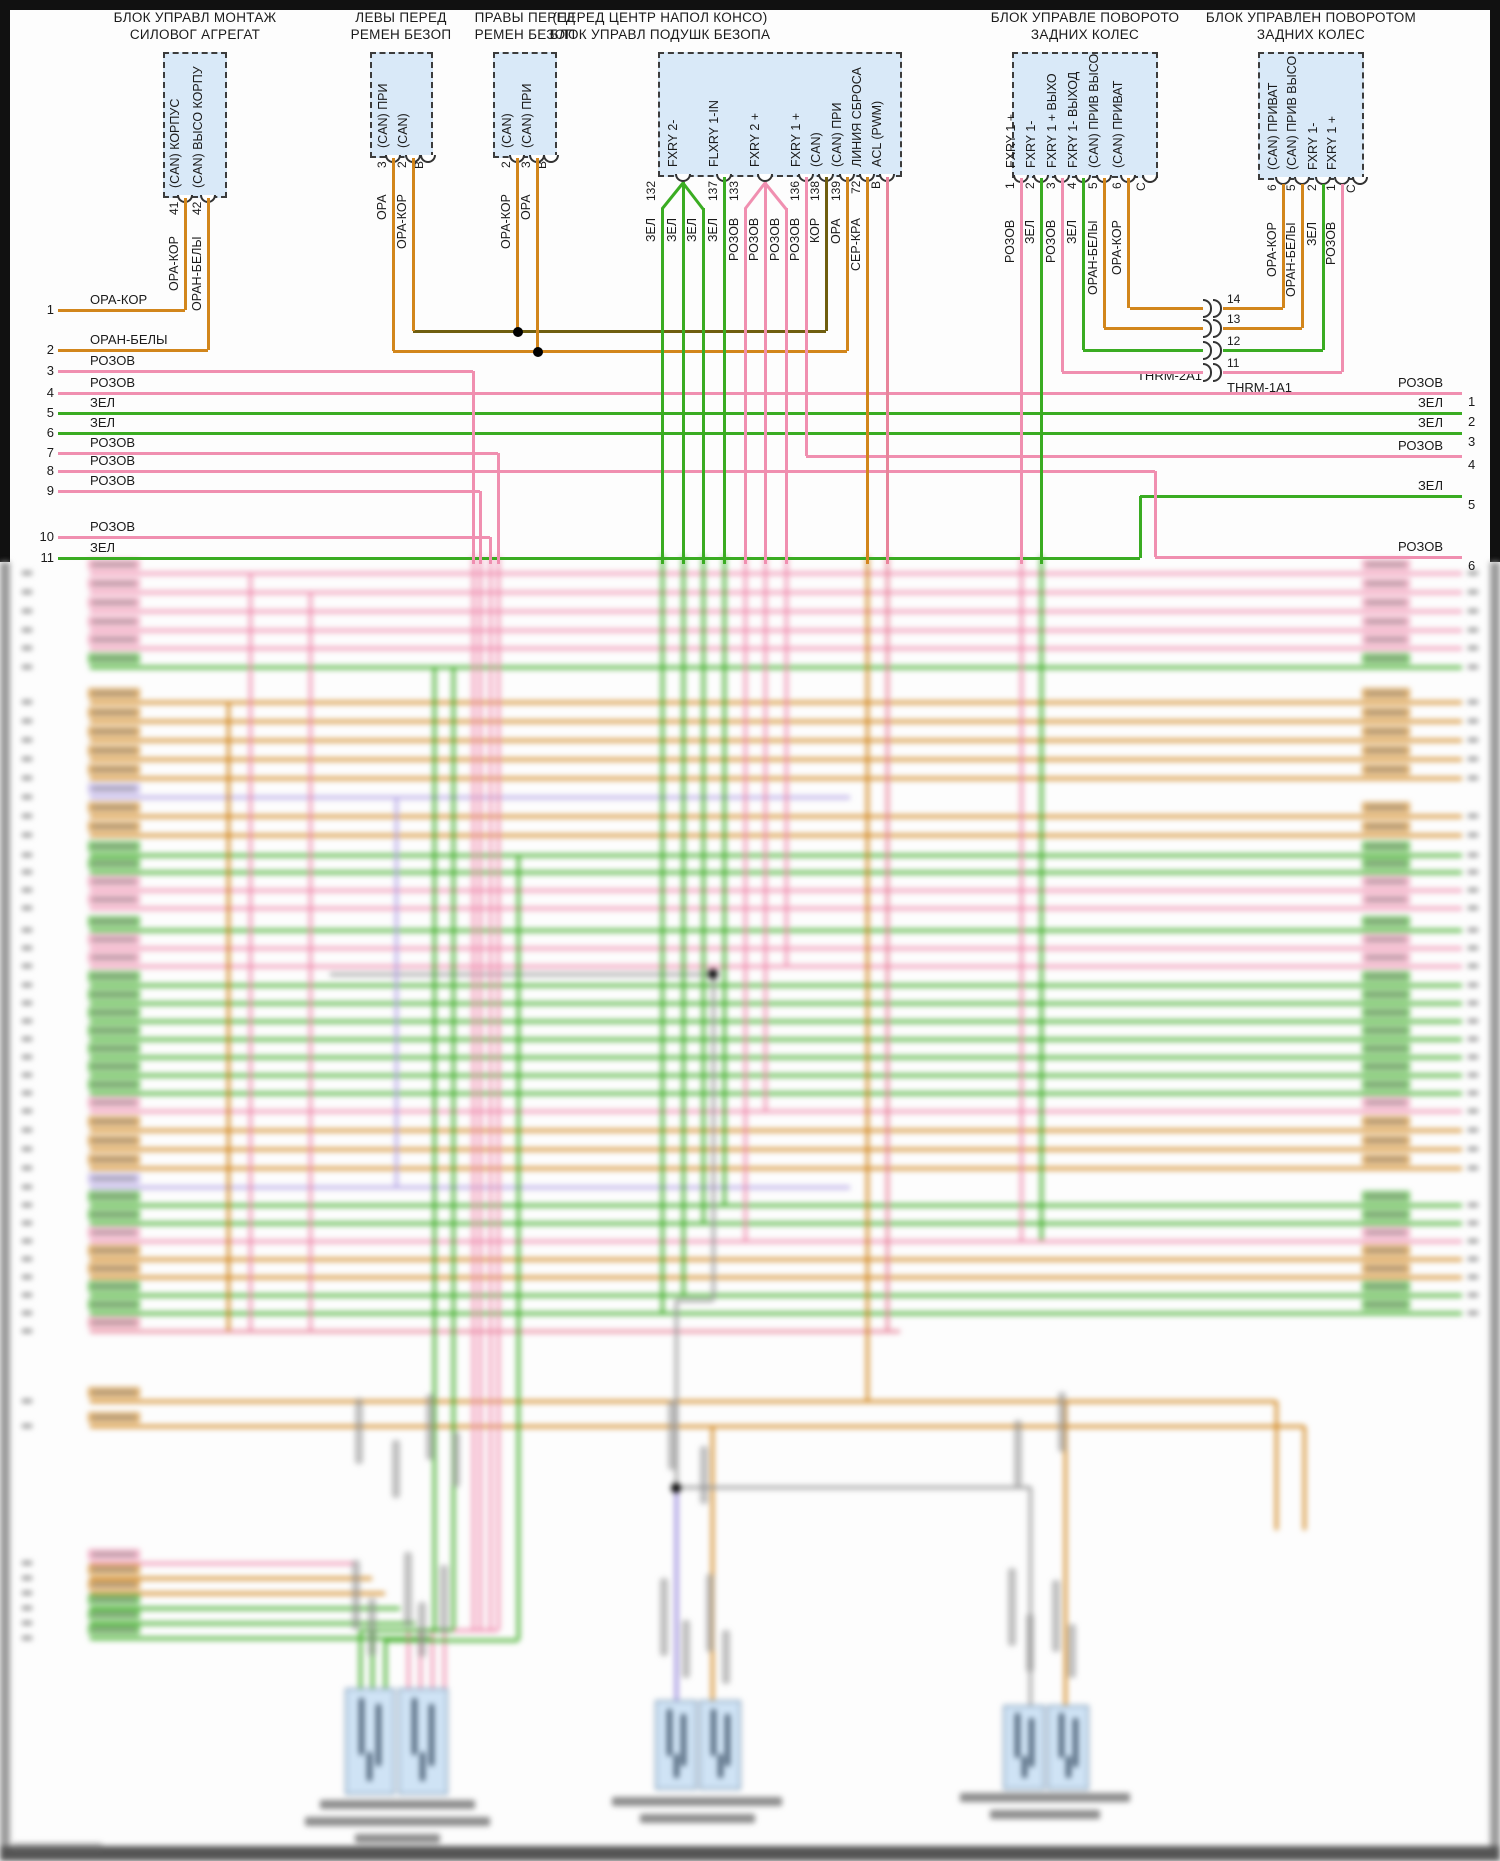 Image resolution: width=1500 pixels, height=1861 pixels. Describe the element at coordinates (672, 196) in the screenshot. I see `wire-segment-diagonal` at that location.